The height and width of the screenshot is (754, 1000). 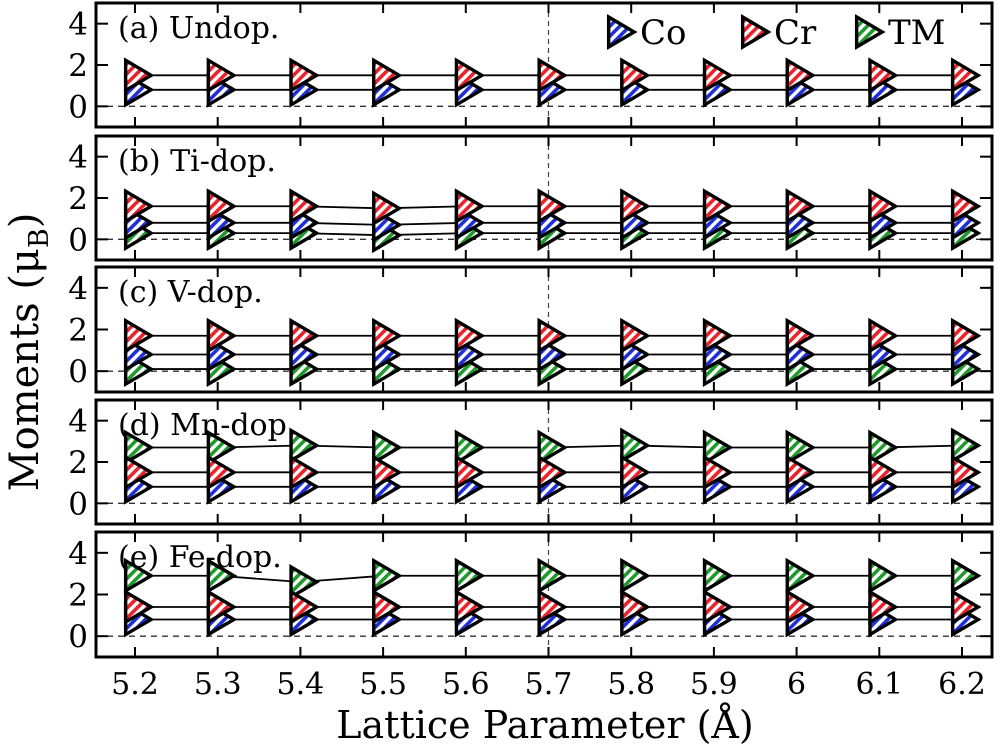 I want to click on y-axis-label: Moments (μB), so click(x=28, y=352).